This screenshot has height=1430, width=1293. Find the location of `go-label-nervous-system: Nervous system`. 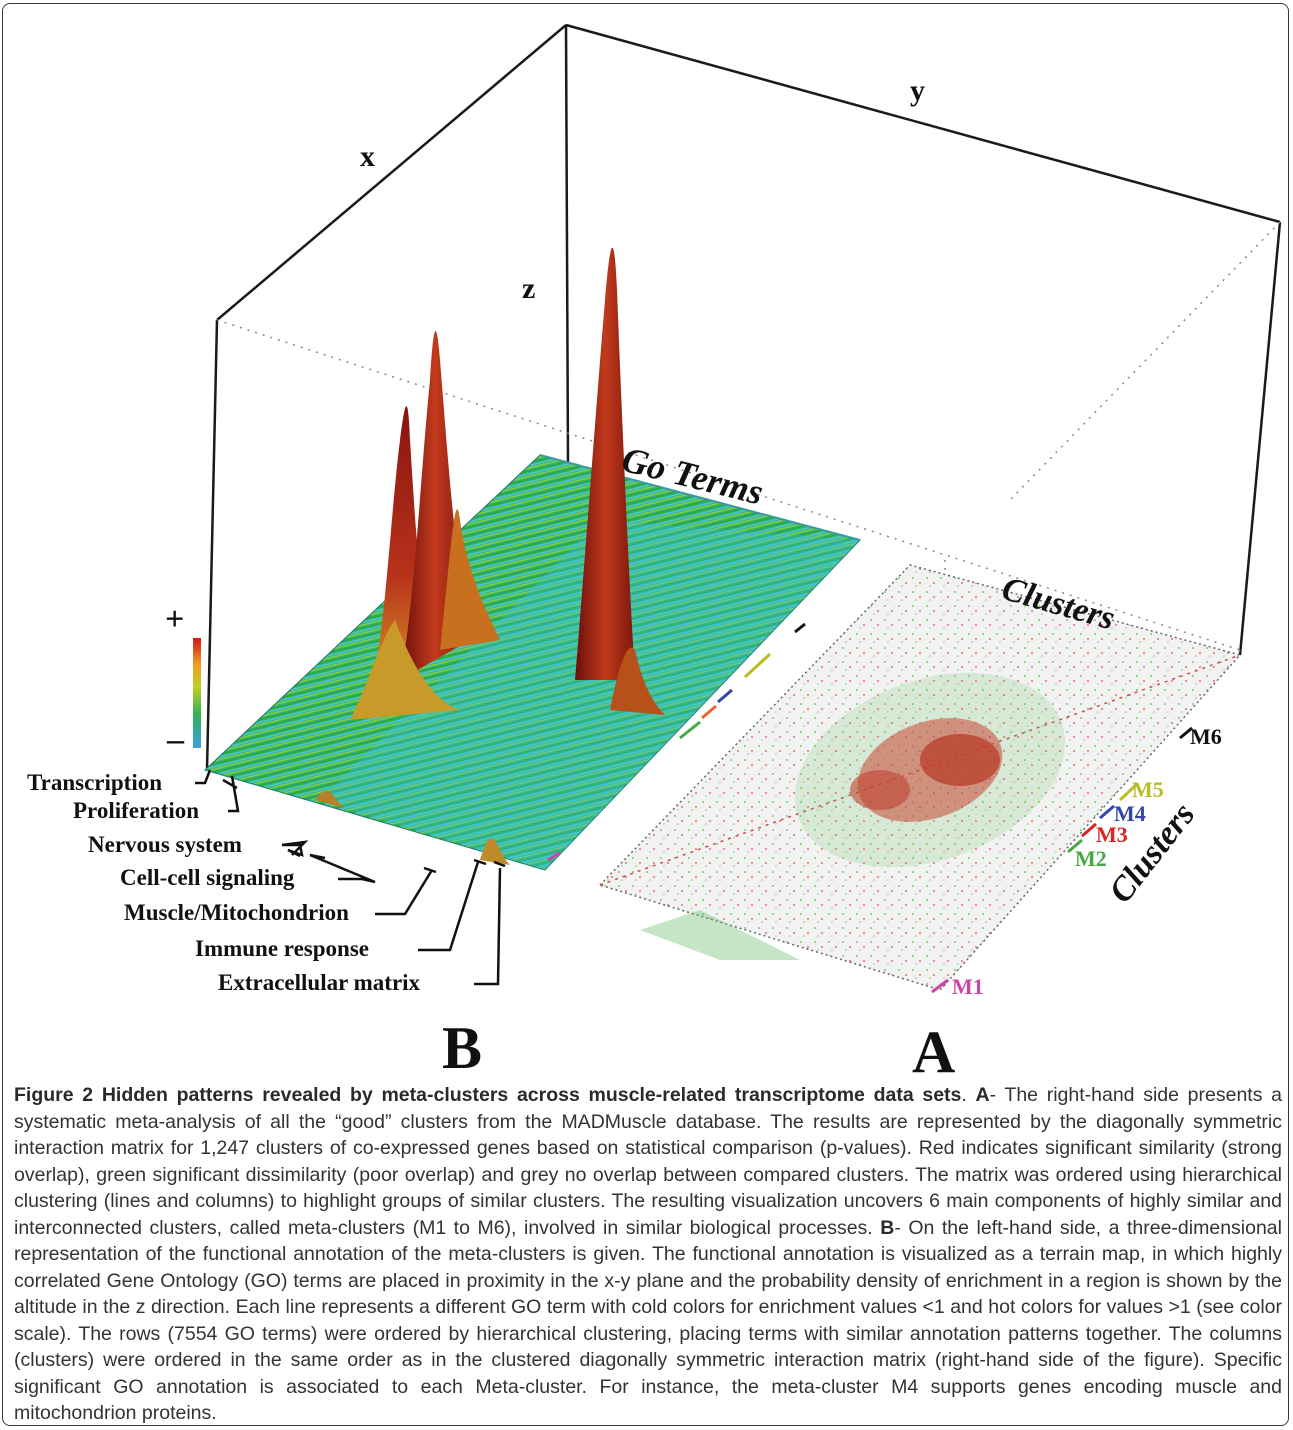

go-label-nervous-system: Nervous system is located at coordinates (165, 844).